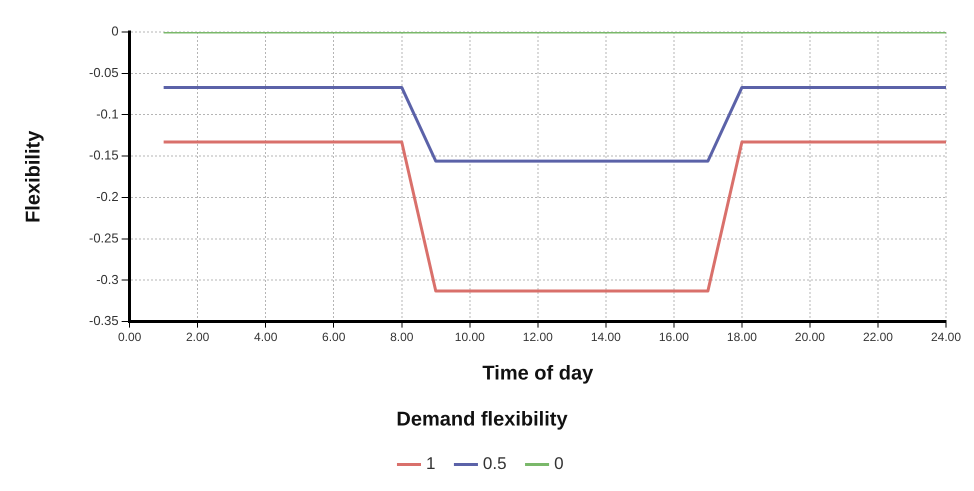  I want to click on x-tick-label: 16.00, so click(674, 337).